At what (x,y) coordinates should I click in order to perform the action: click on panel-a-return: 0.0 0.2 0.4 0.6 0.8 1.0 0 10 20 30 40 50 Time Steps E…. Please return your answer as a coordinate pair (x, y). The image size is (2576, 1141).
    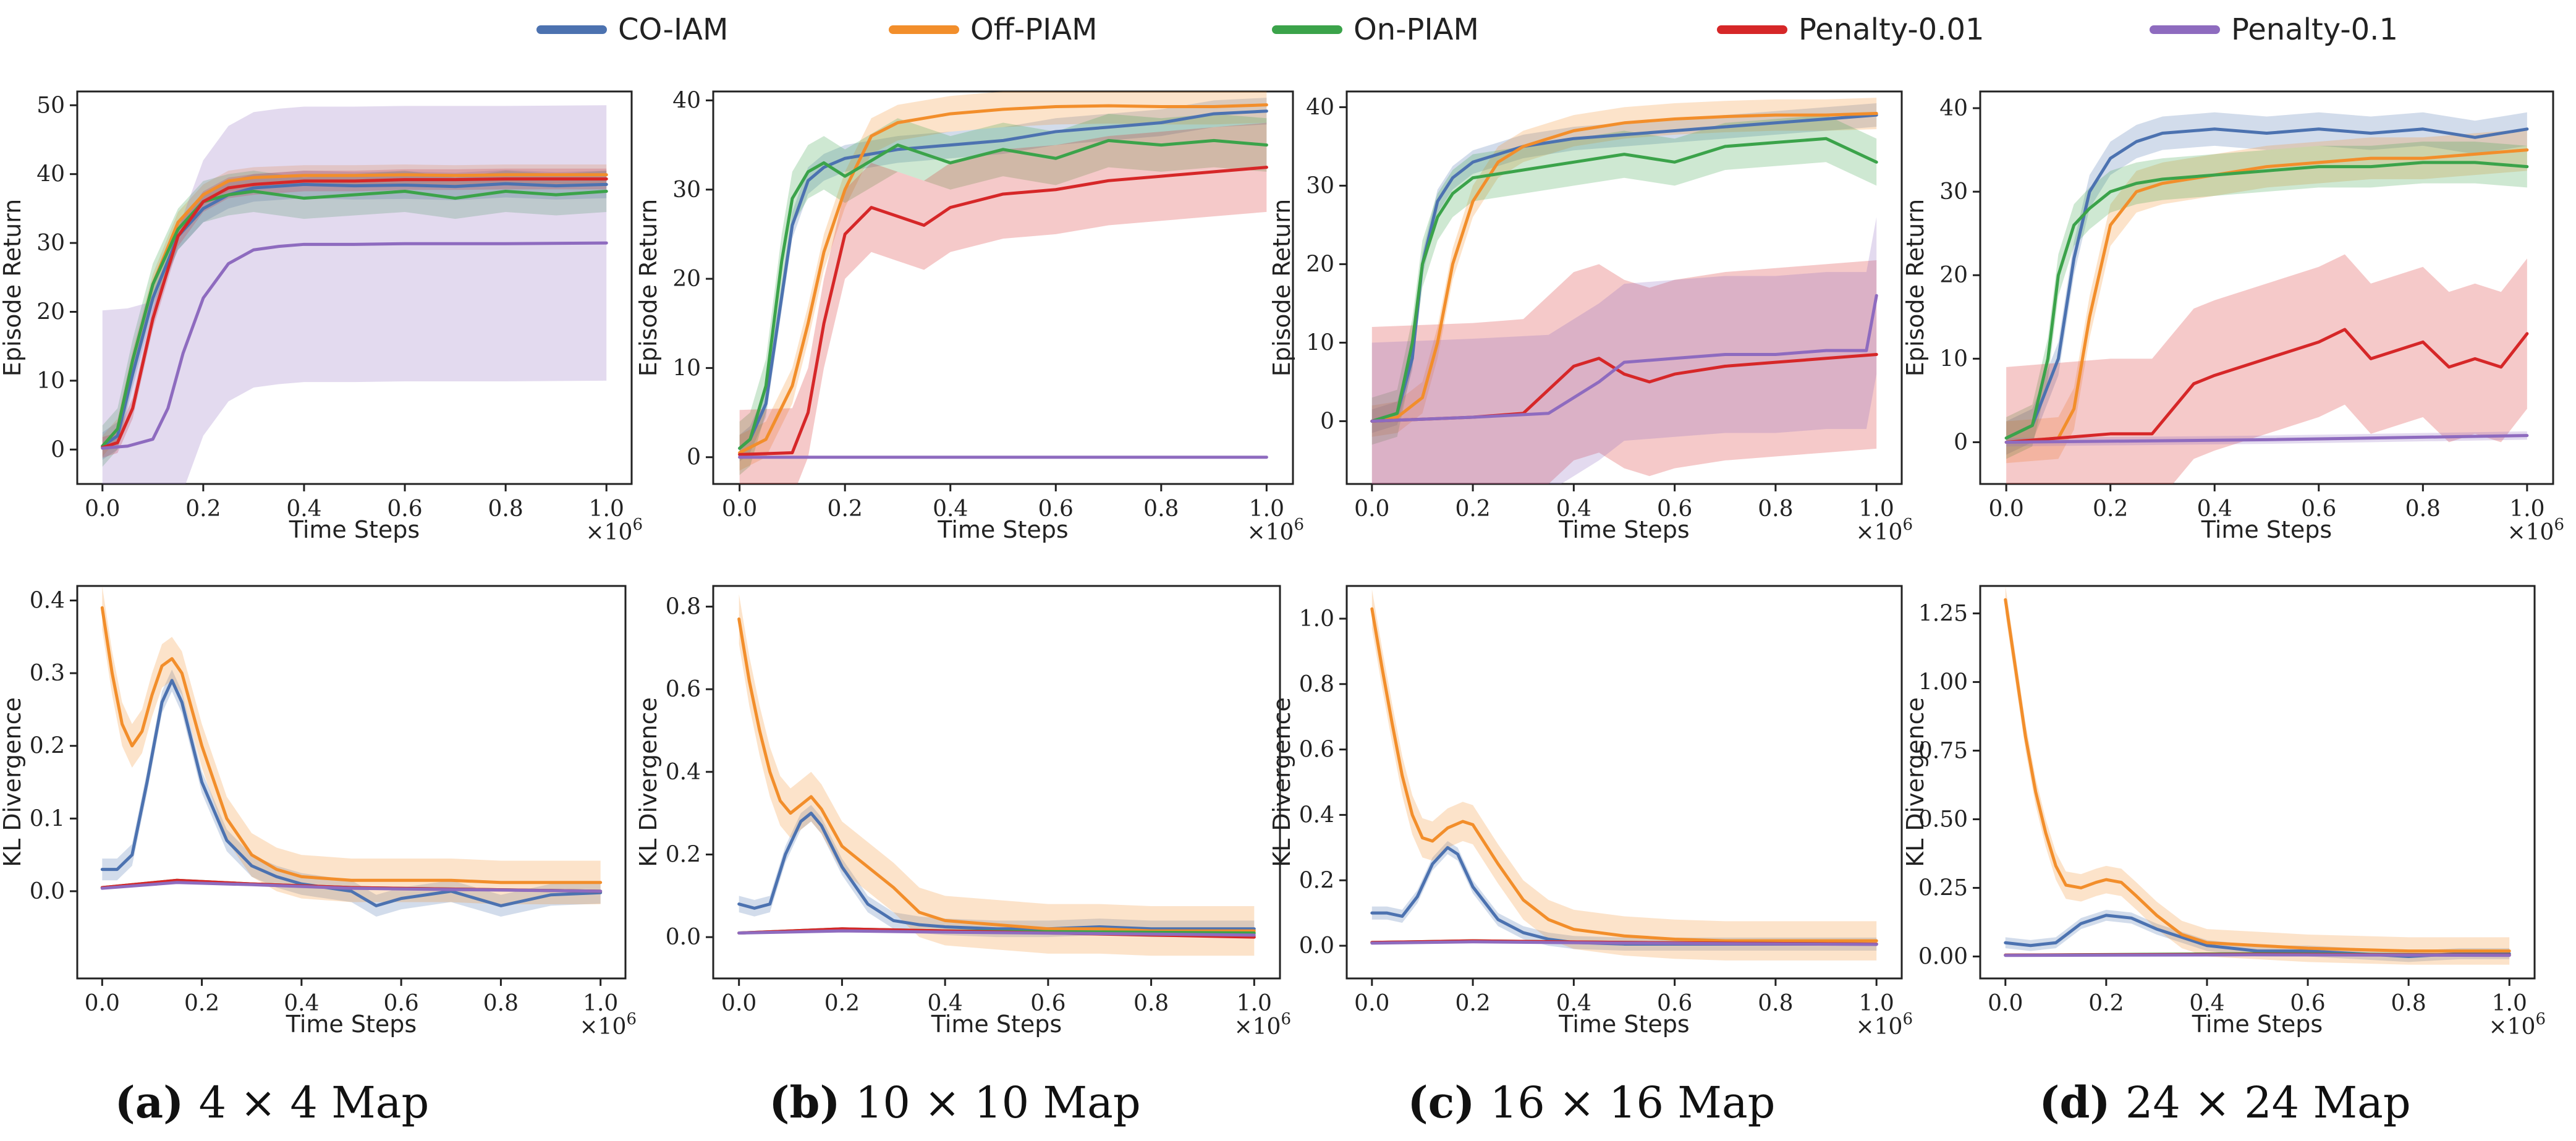
    Looking at the image, I should click on (321, 317).